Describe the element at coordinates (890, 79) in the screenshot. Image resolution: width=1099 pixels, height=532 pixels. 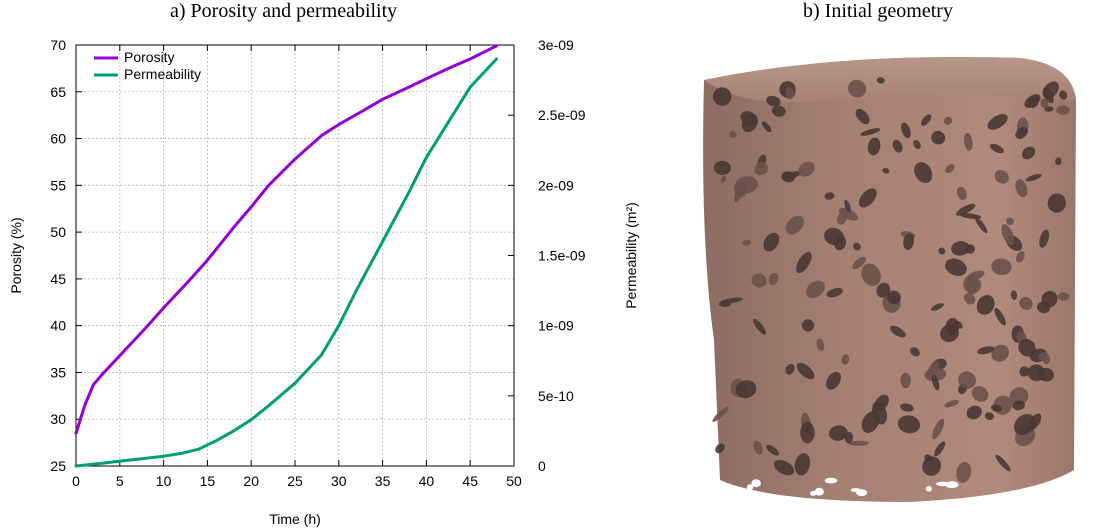
I see `rock-top-face` at that location.